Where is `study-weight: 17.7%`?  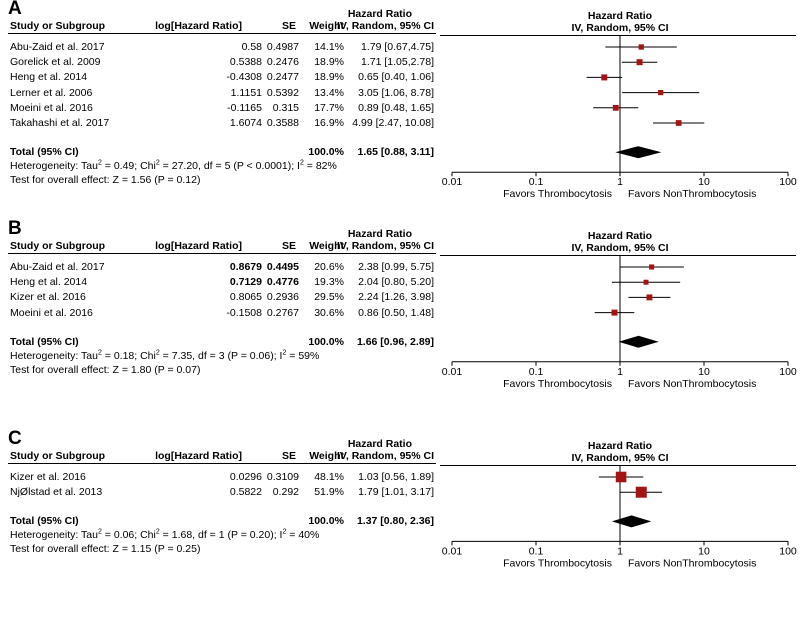 study-weight: 17.7% is located at coordinates (329, 107).